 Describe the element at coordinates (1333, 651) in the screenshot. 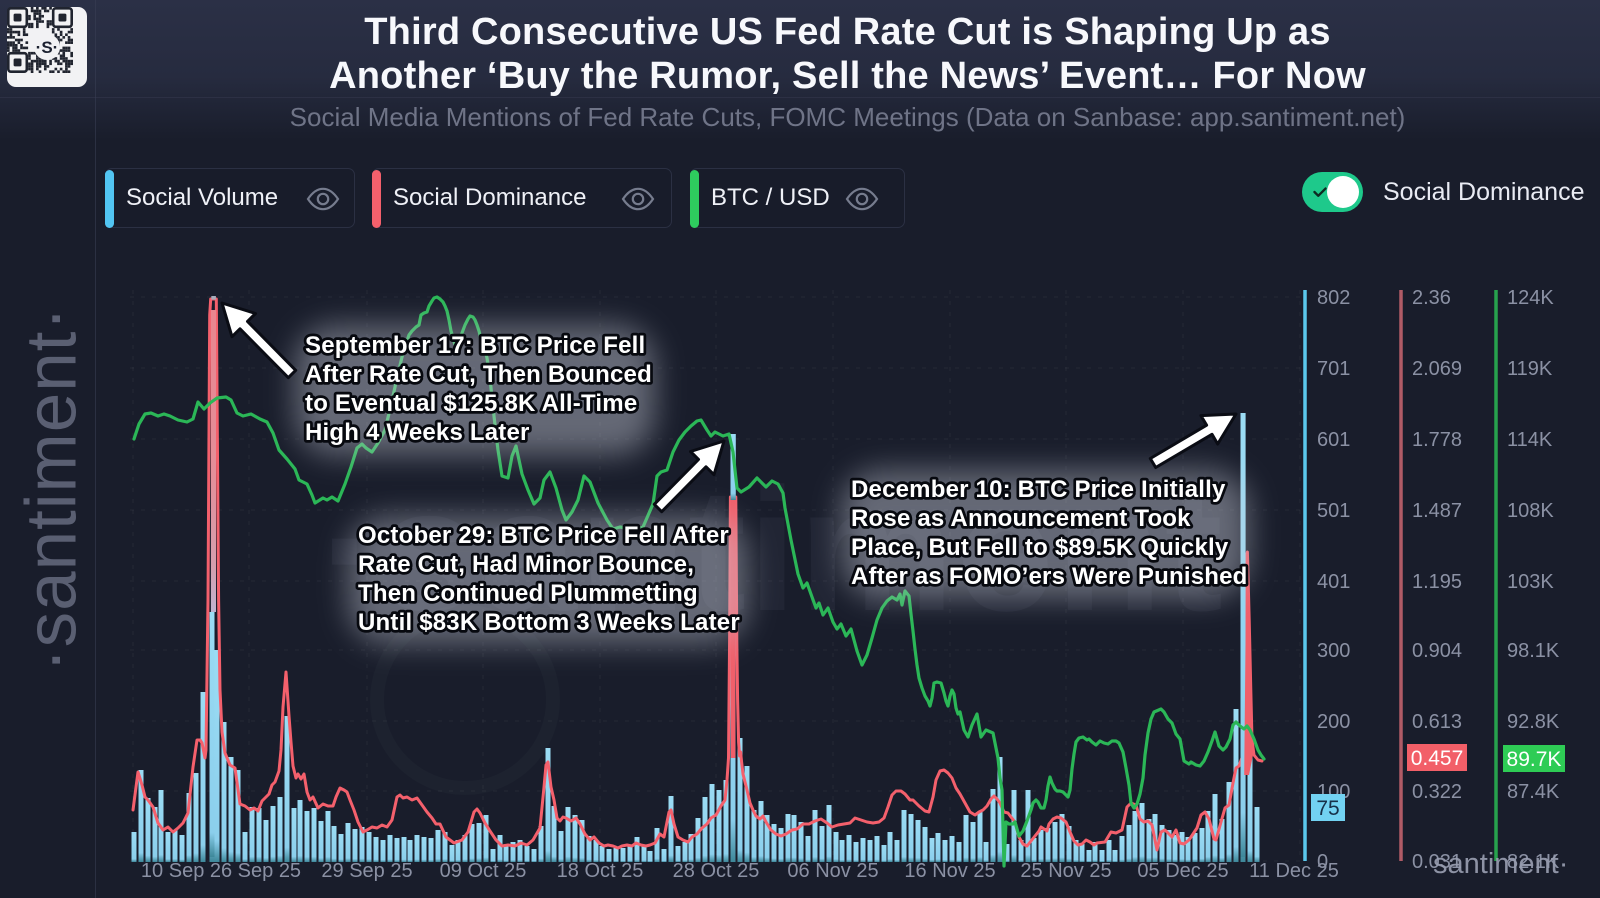

I see `svg-text: 300` at that location.